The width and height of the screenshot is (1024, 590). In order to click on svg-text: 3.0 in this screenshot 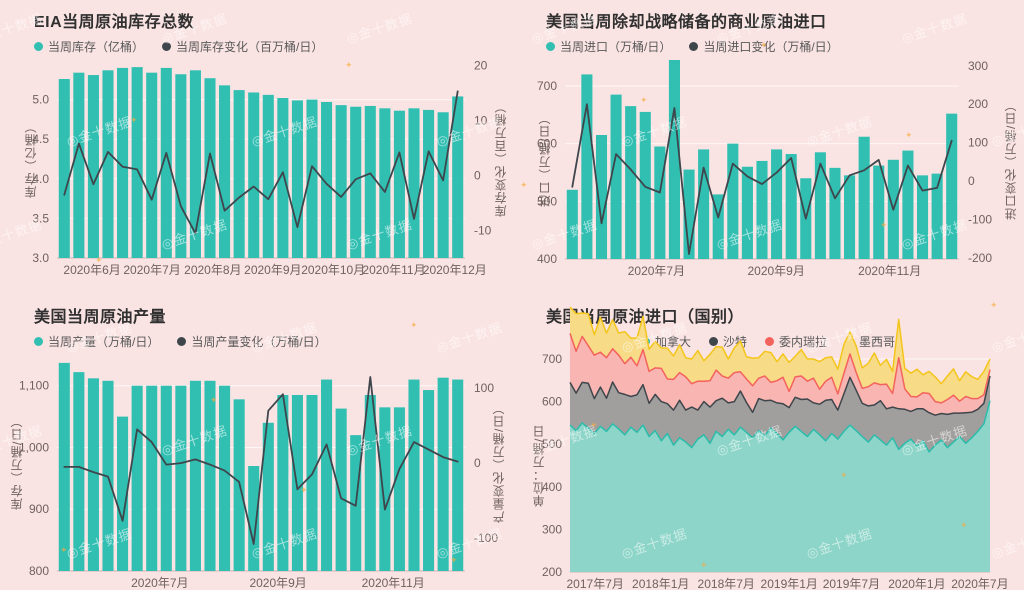, I will do `click(40, 258)`.